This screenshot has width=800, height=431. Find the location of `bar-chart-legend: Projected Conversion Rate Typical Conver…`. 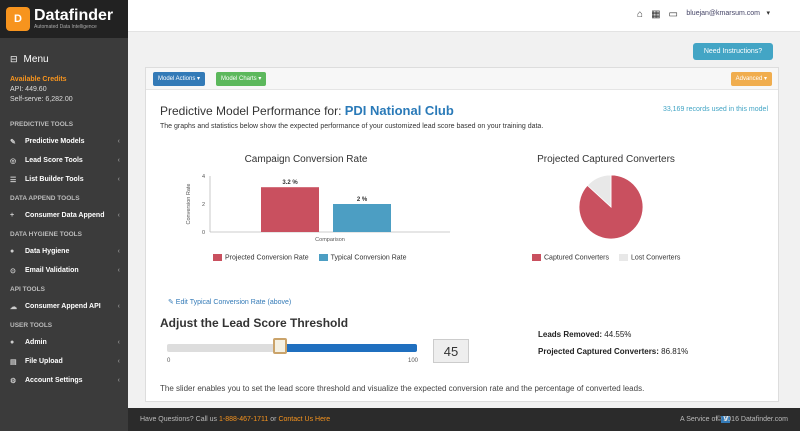

bar-chart-legend: Projected Conversion Rate Typical Conver… is located at coordinates (310, 257).